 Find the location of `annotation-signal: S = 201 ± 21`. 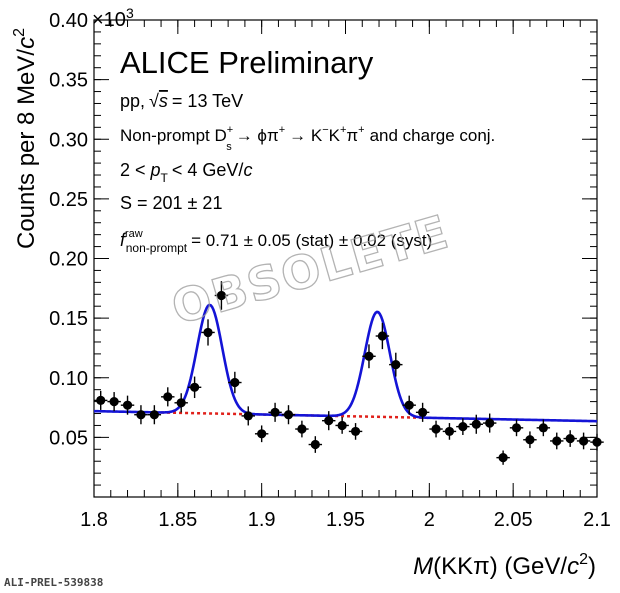

annotation-signal: S = 201 ± 21 is located at coordinates (171, 203).